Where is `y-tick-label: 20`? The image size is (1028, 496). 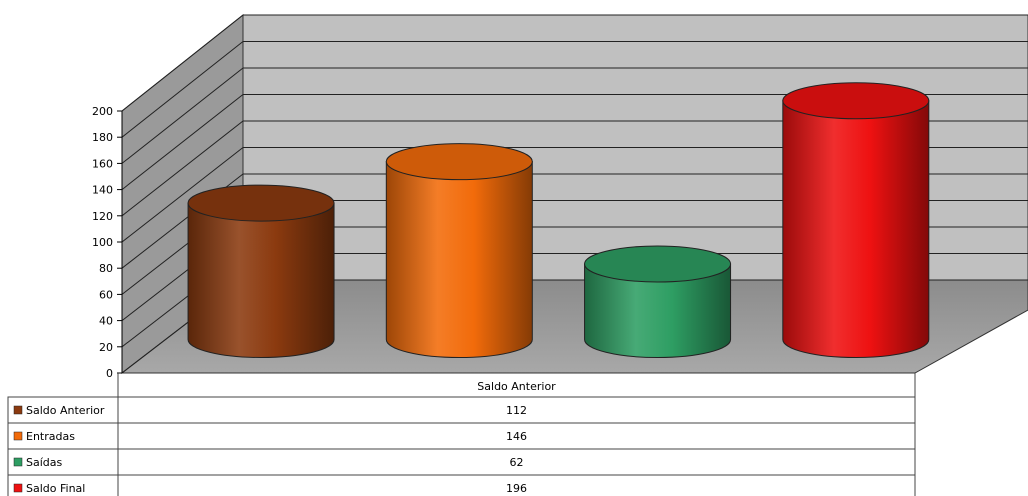
y-tick-label: 20 is located at coordinates (106, 347).